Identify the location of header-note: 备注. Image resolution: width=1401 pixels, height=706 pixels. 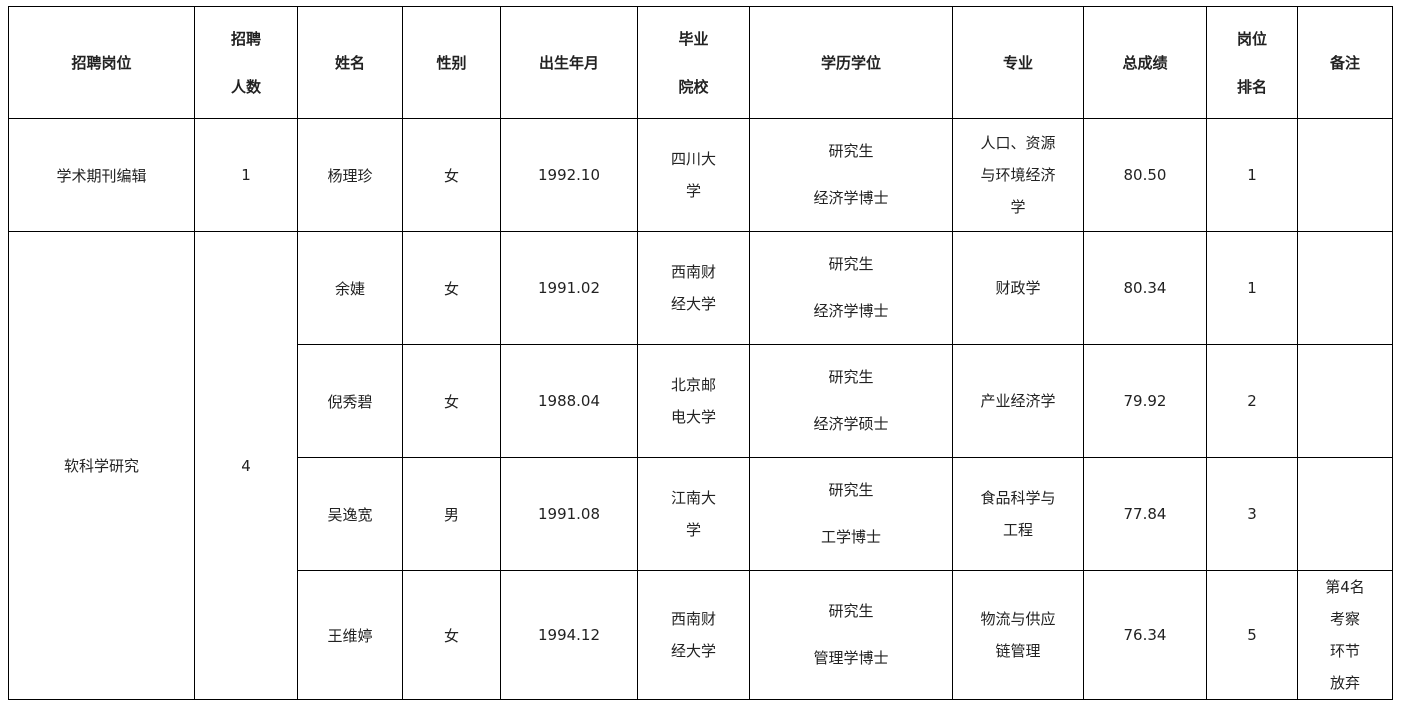
(1345, 62).